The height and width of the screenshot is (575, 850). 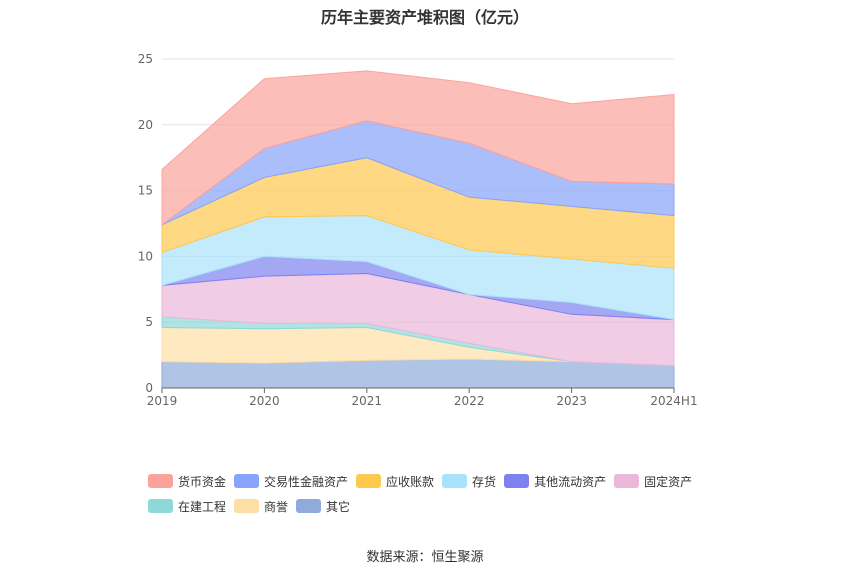 What do you see at coordinates (410, 481) in the screenshot?
I see `legend-label: 应收账款` at bounding box center [410, 481].